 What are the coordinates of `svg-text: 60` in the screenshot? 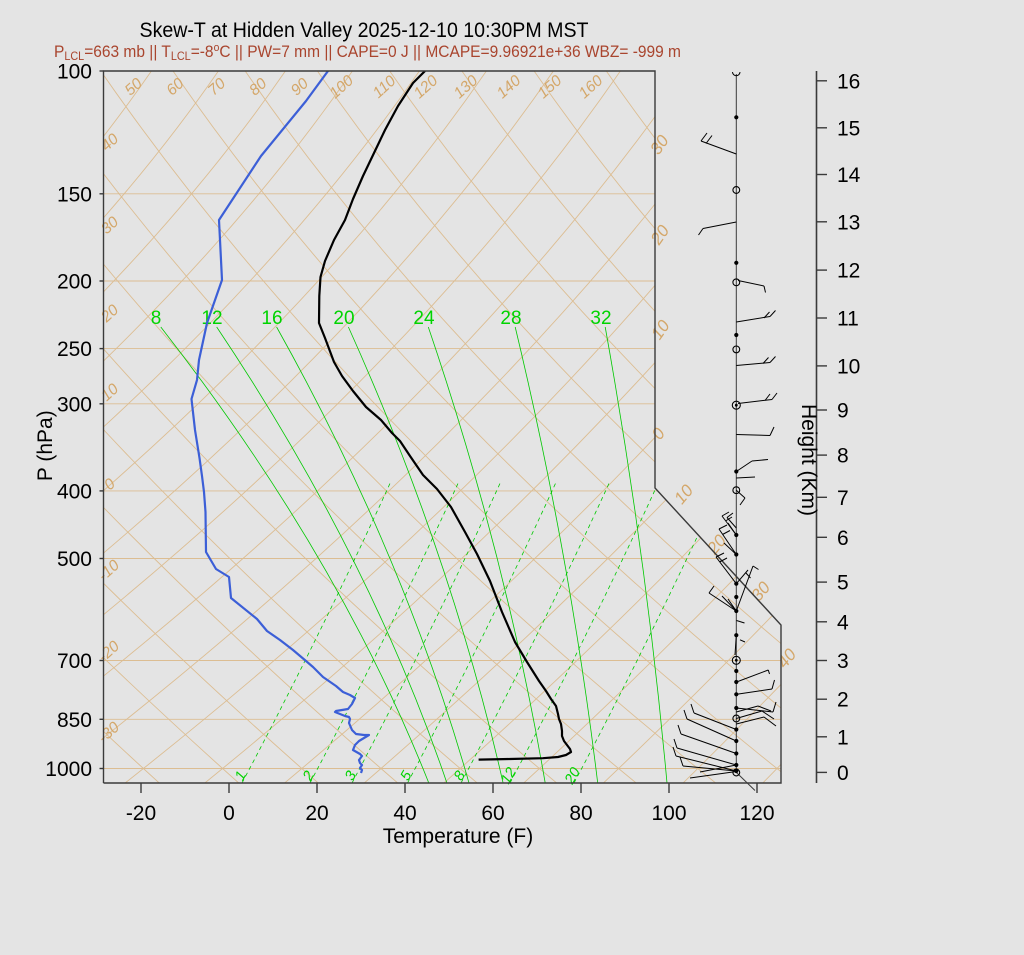 It's located at (492, 813).